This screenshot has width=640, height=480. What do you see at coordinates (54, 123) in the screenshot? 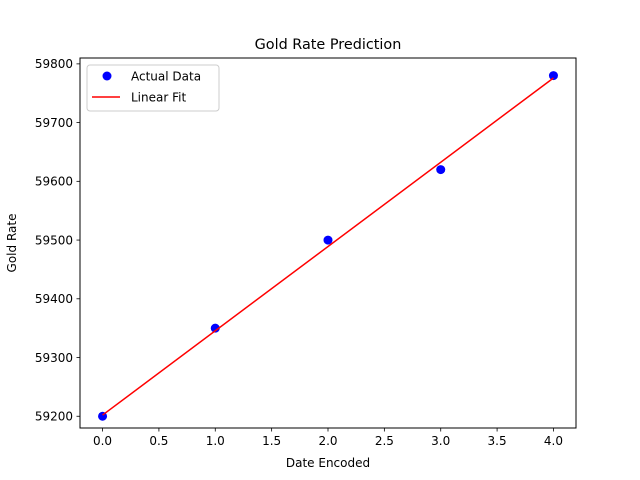
I see `y-tick-label: 59700` at bounding box center [54, 123].